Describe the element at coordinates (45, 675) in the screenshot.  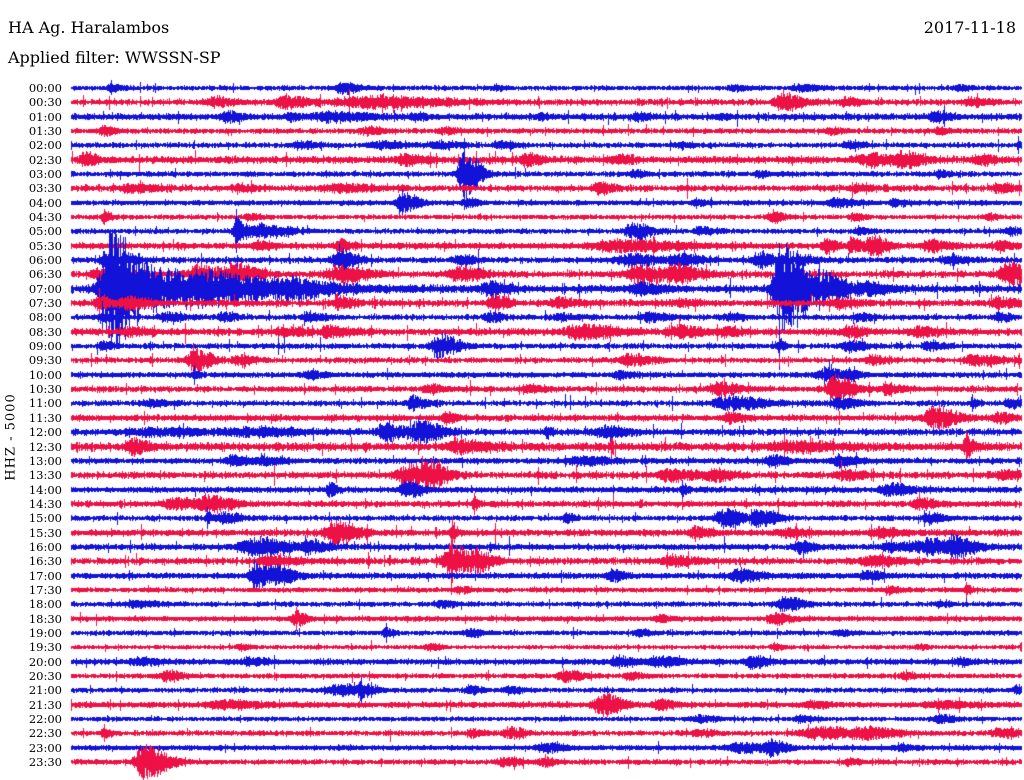
I see `time-label: 20:30` at that location.